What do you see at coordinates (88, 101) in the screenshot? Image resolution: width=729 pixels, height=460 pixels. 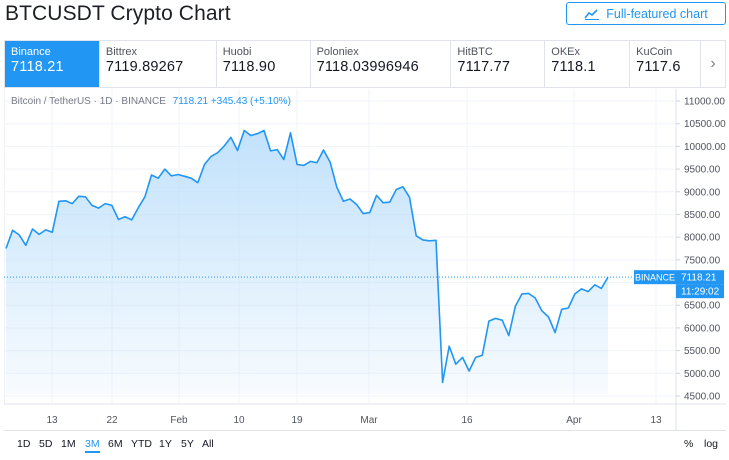 I see `legend-symbol: Bitcoin / TetherUS · 1D · BINANCE` at bounding box center [88, 101].